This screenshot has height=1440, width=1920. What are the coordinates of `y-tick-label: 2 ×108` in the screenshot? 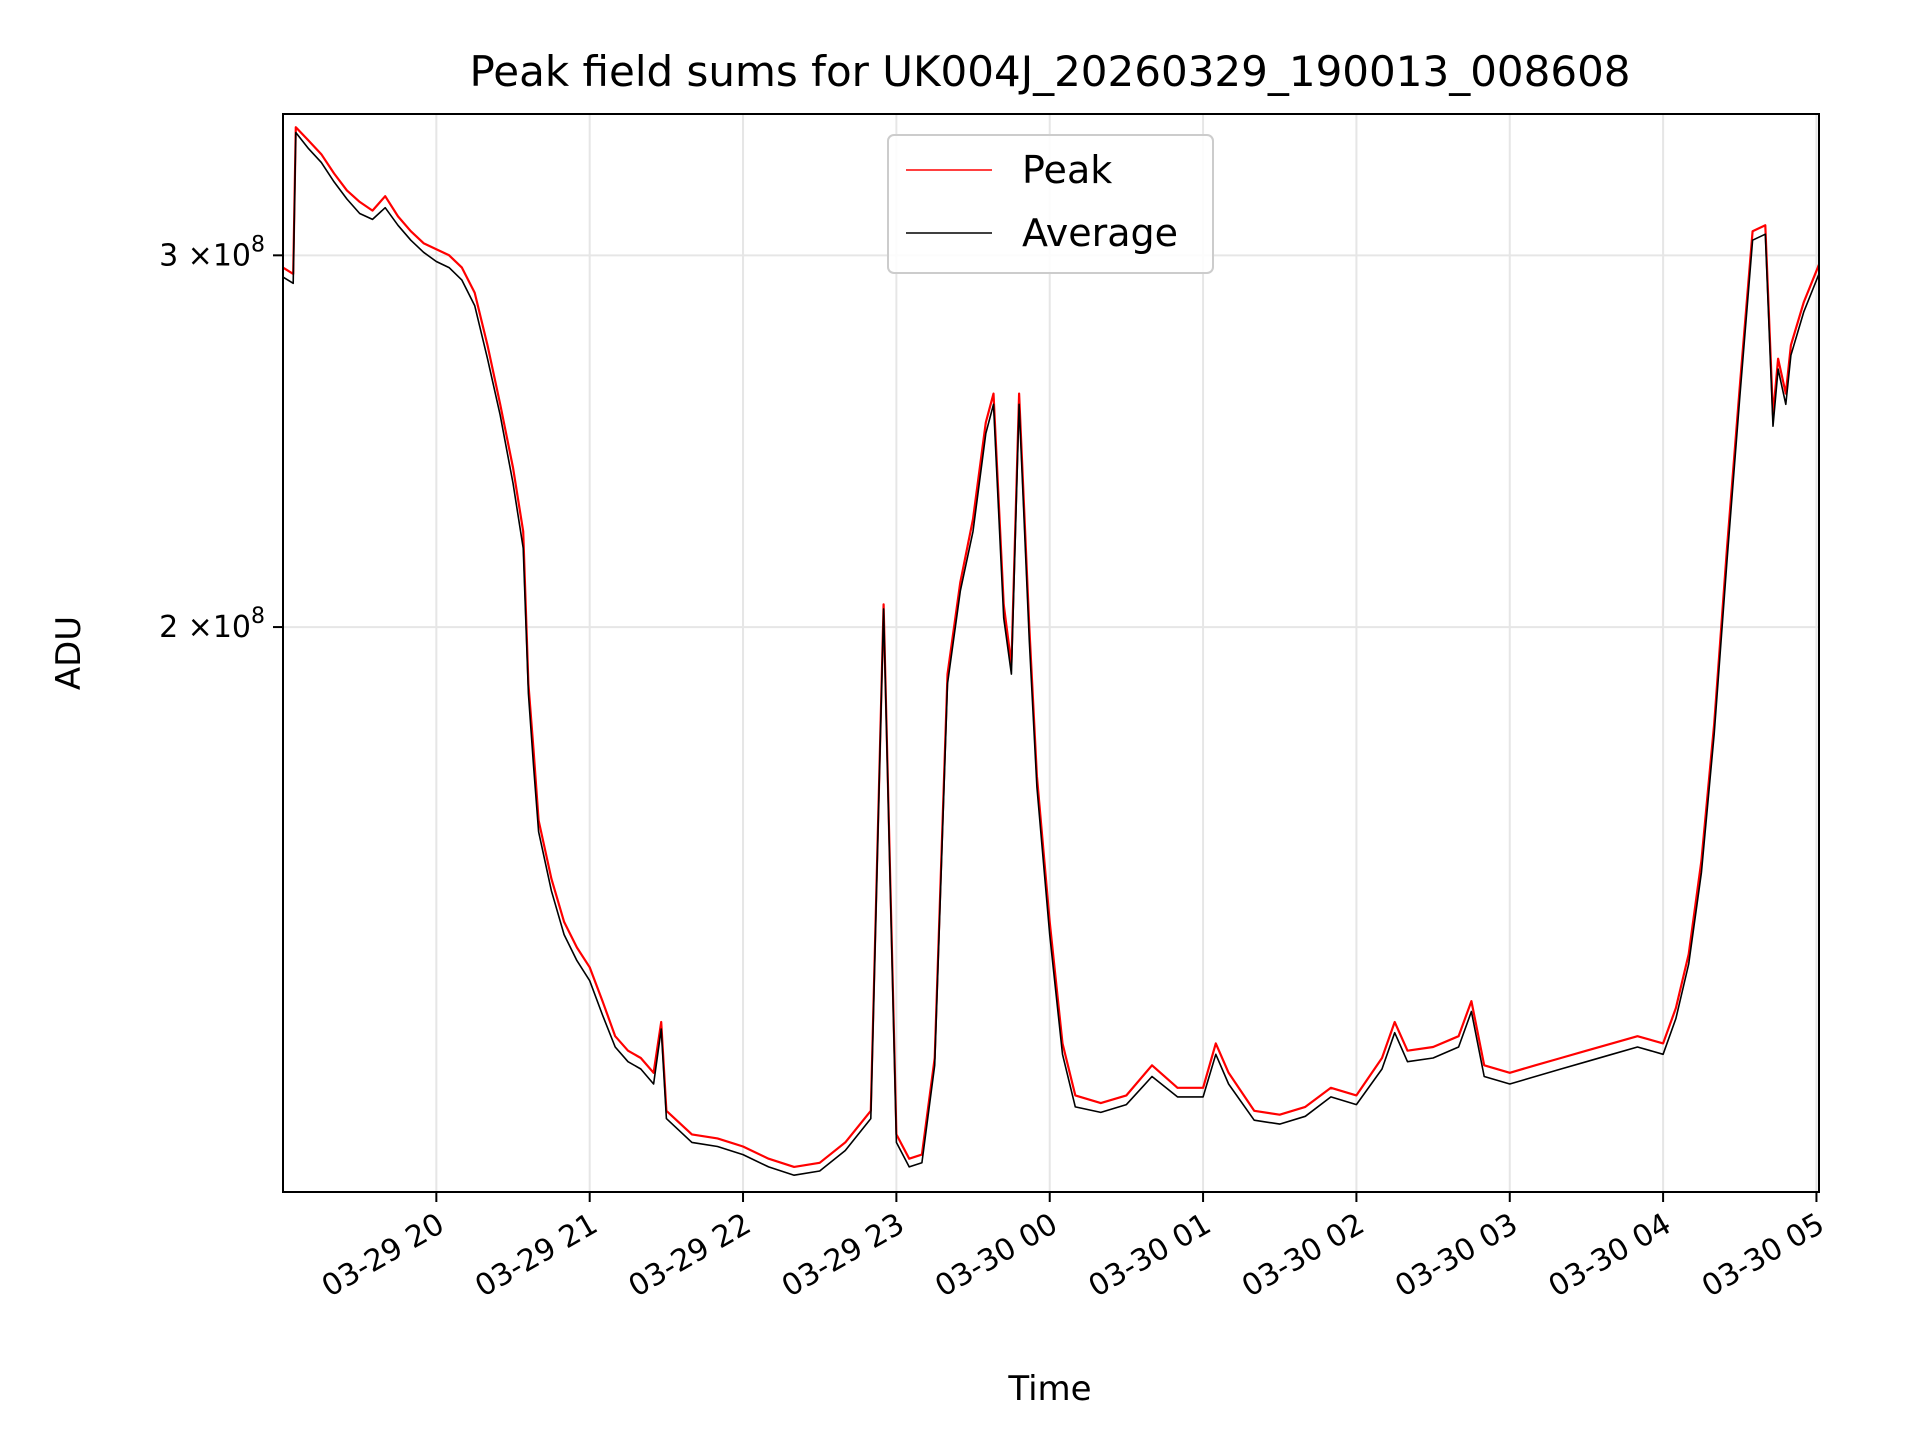 It's located at (212, 624).